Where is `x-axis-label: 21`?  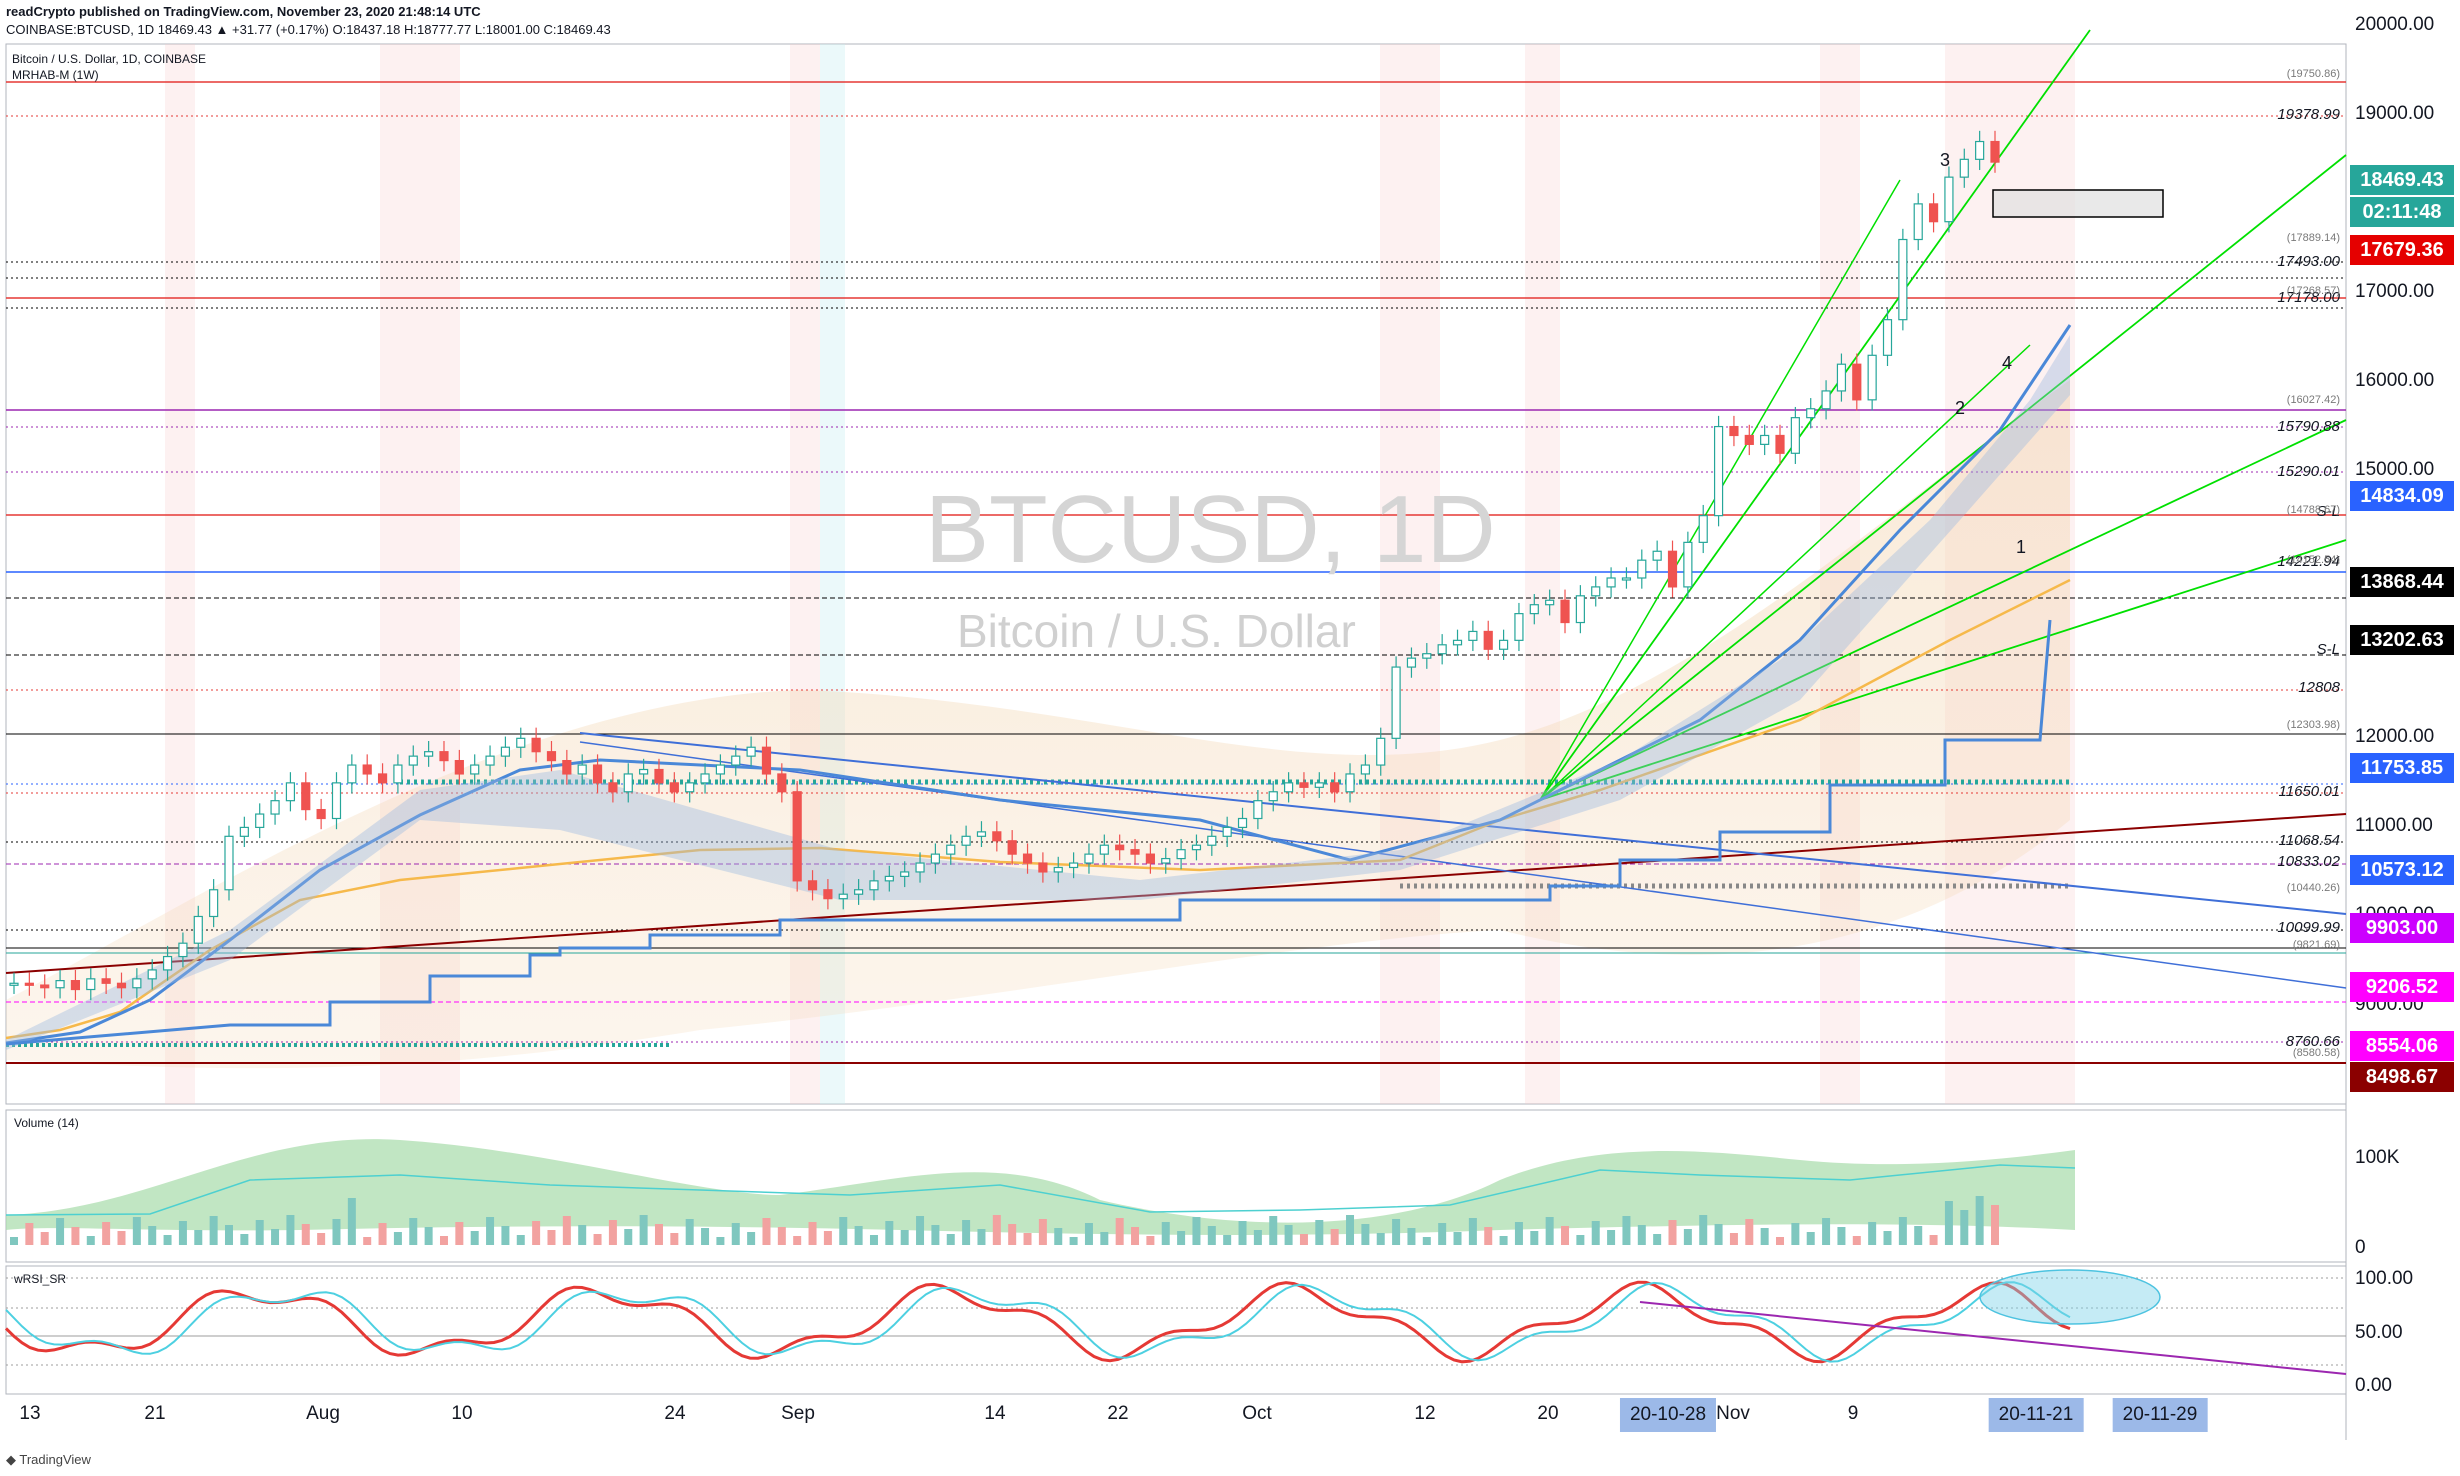
x-axis-label: 21 is located at coordinates (155, 1413).